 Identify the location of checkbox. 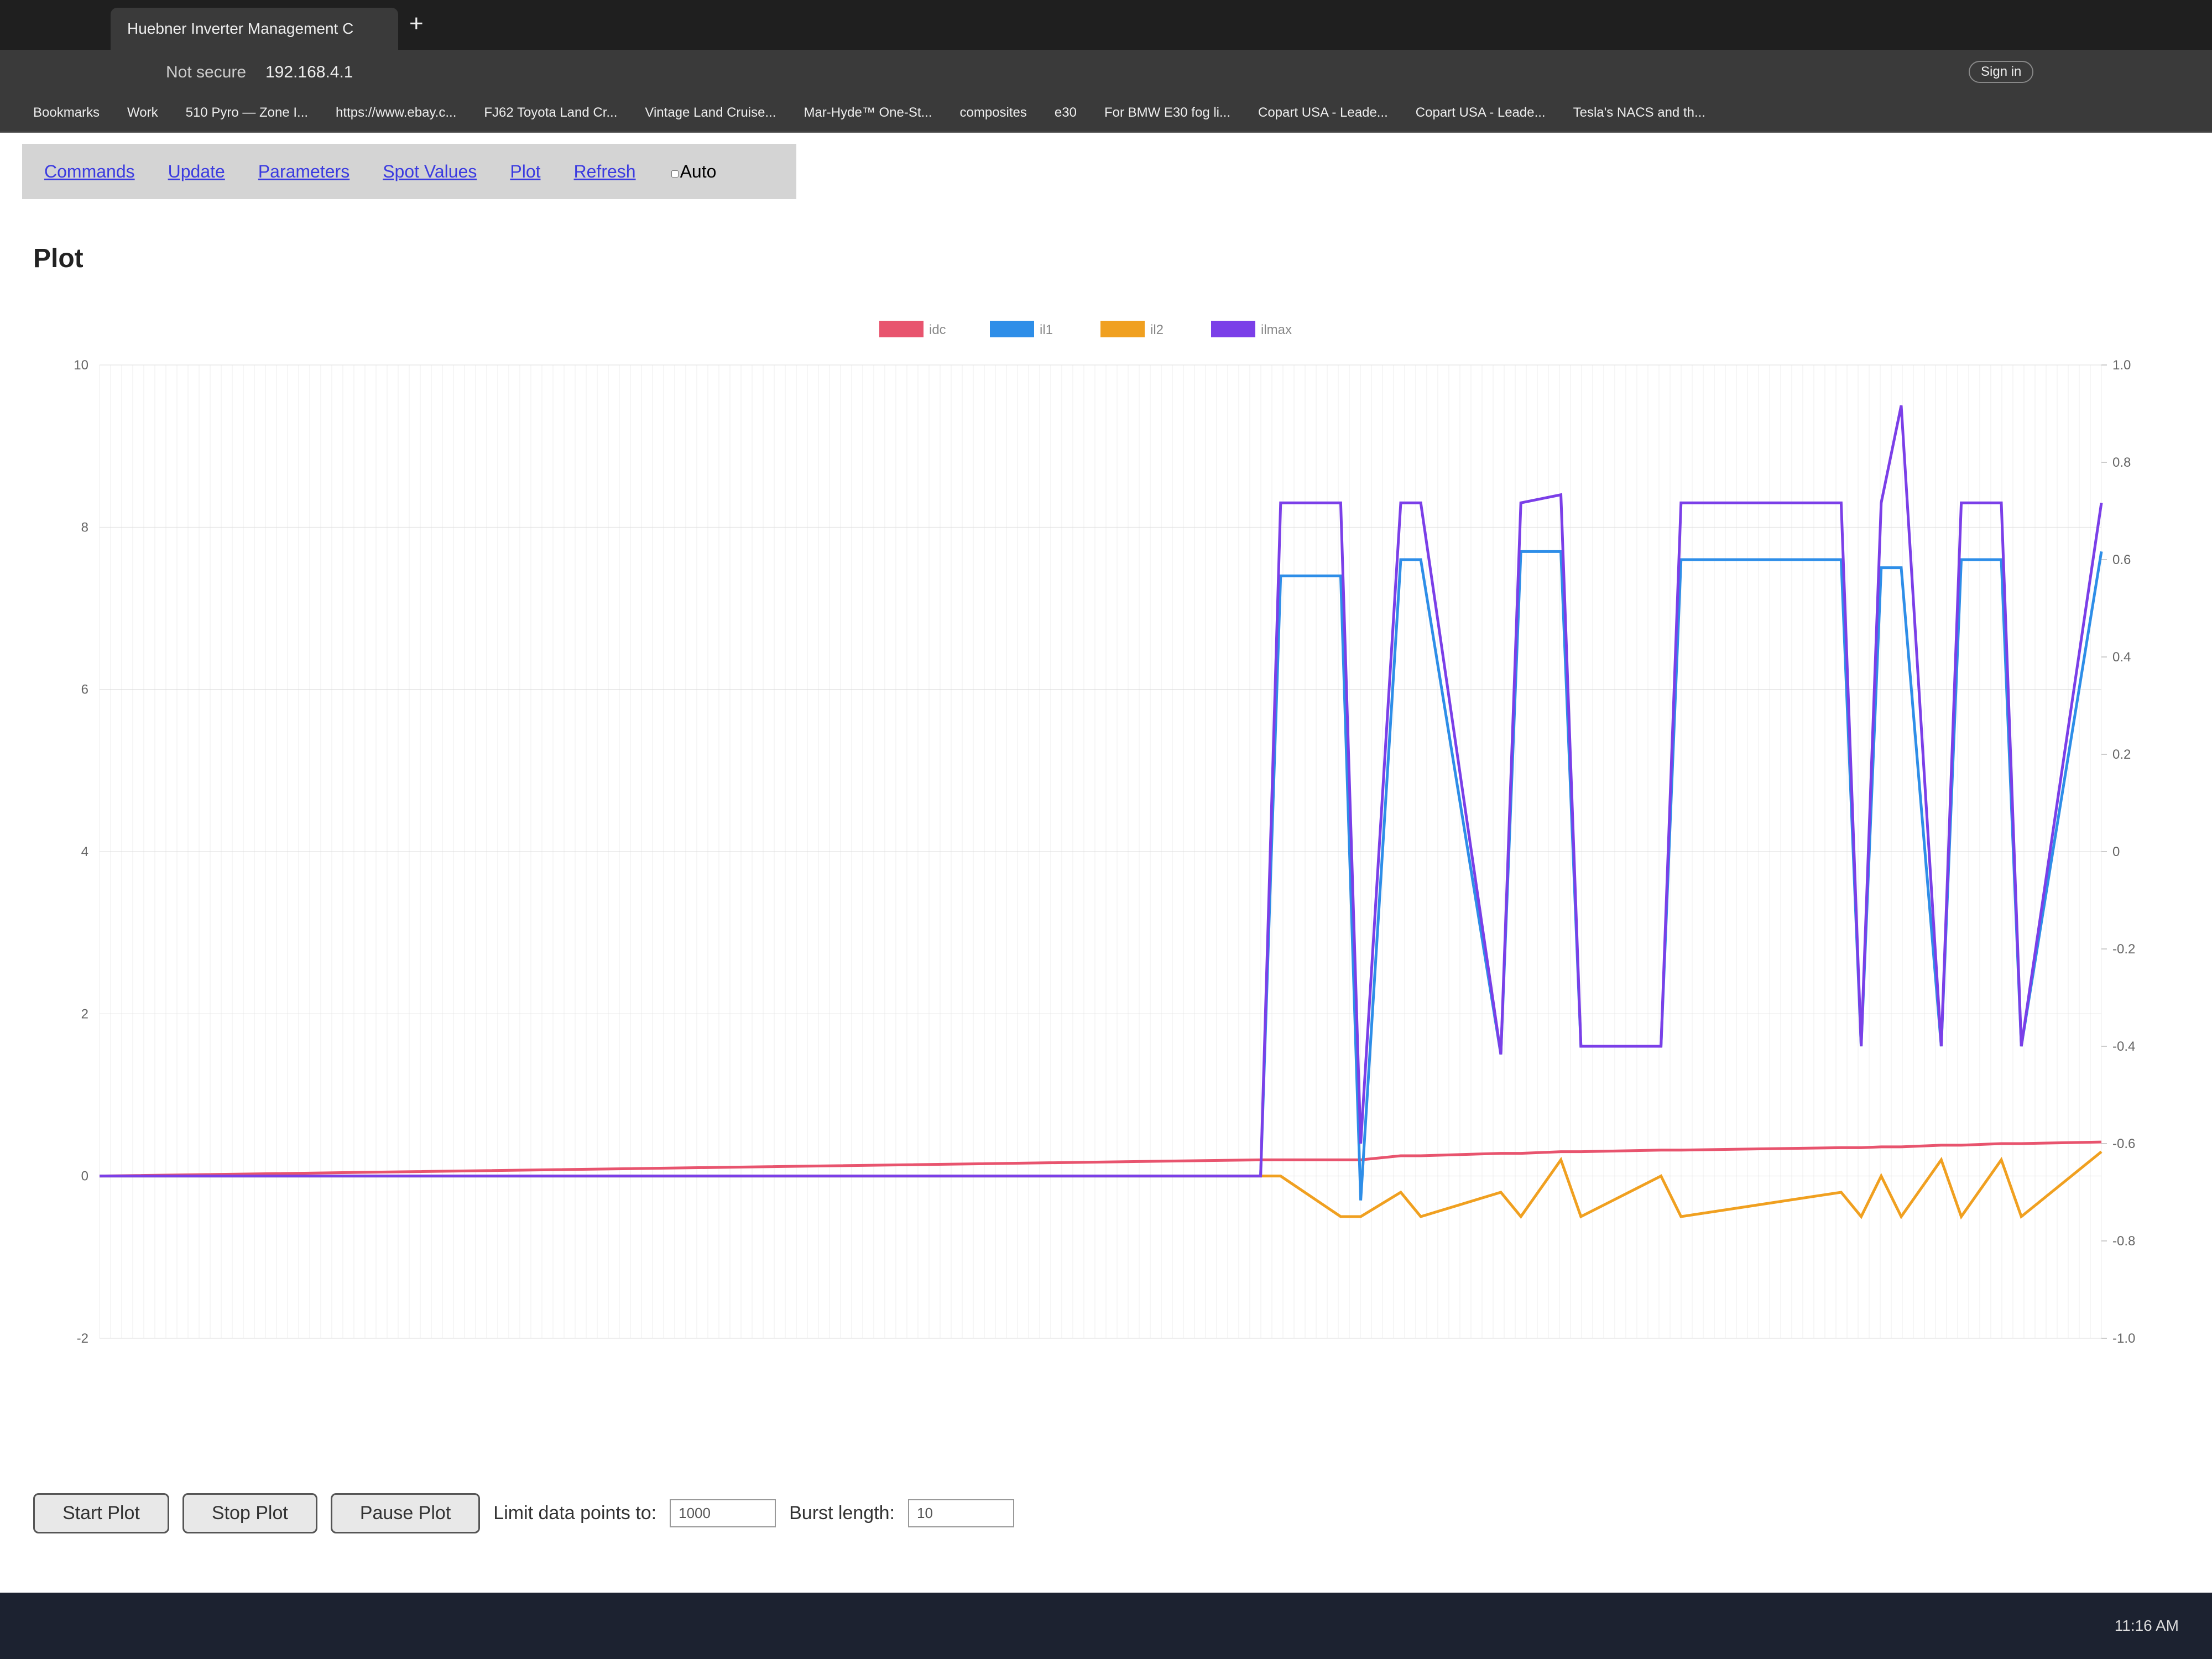
(675, 174).